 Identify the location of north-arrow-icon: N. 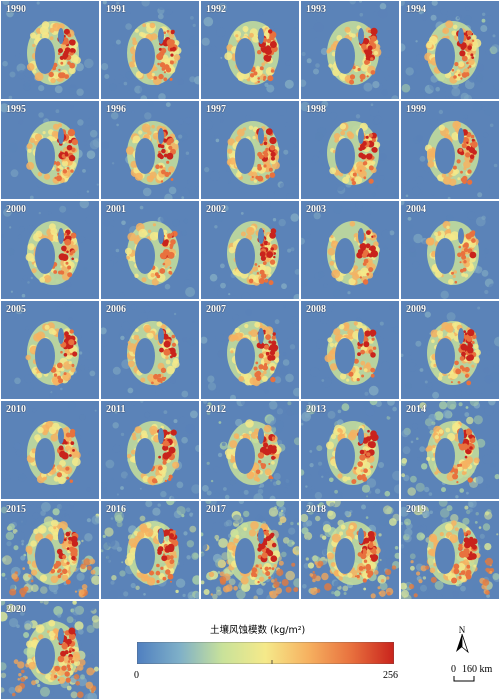
(462, 639).